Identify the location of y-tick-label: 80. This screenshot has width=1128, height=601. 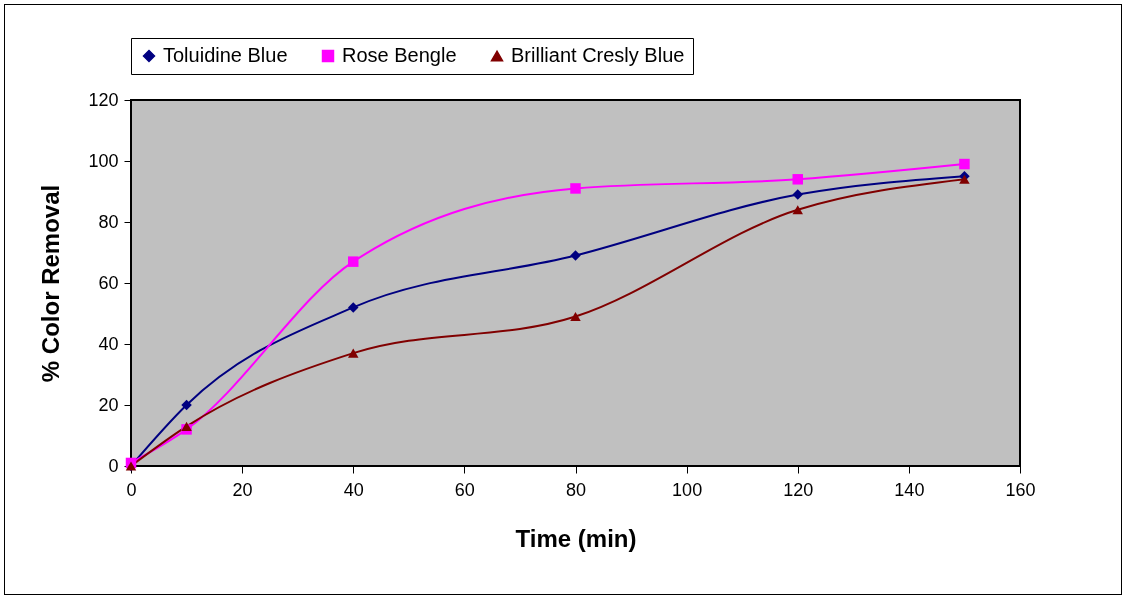
(108, 221).